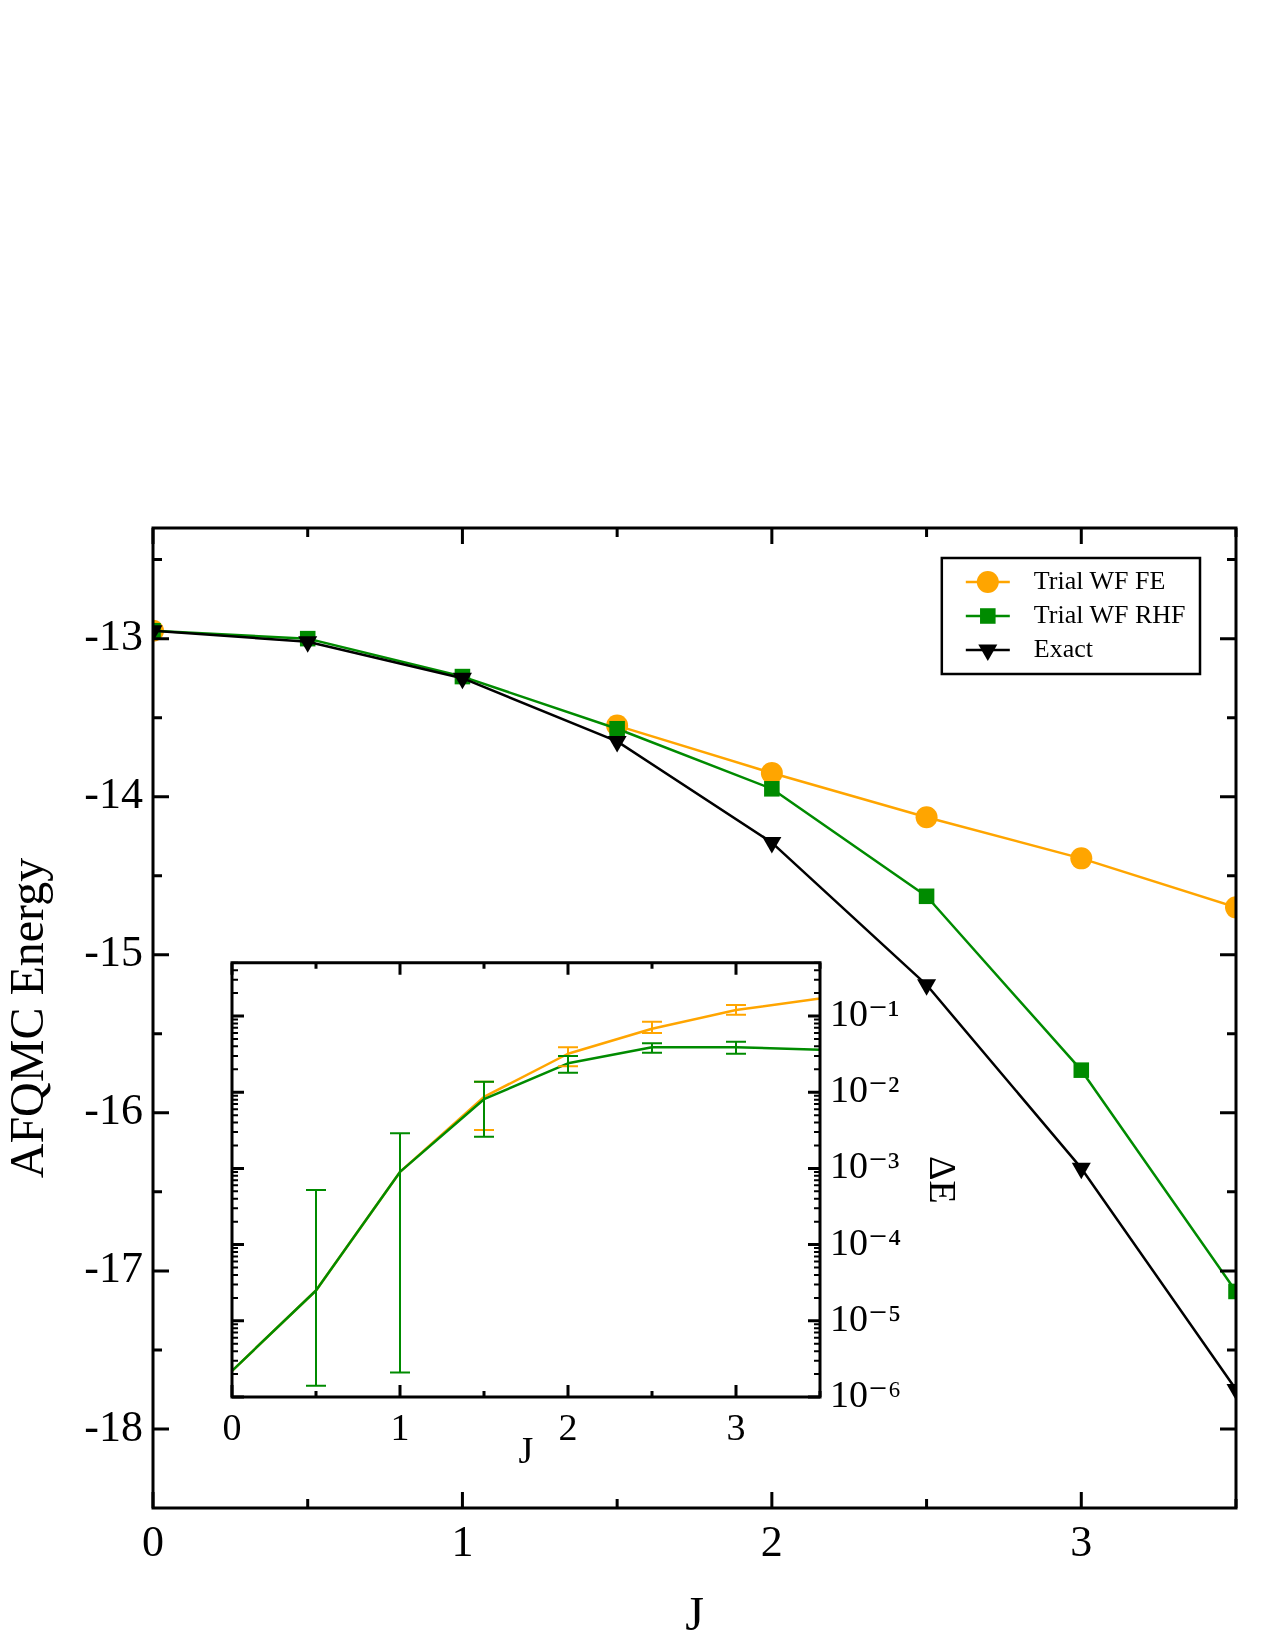  What do you see at coordinates (865, 1013) in the screenshot?
I see `y-tick-label: 10⁻¹` at bounding box center [865, 1013].